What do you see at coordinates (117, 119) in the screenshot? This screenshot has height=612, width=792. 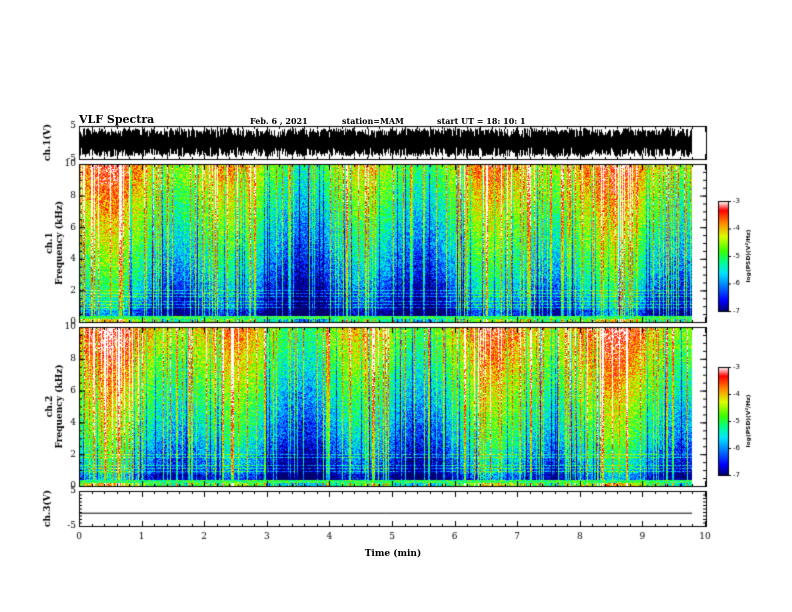 I see `figure-title: VLF Spectra` at bounding box center [117, 119].